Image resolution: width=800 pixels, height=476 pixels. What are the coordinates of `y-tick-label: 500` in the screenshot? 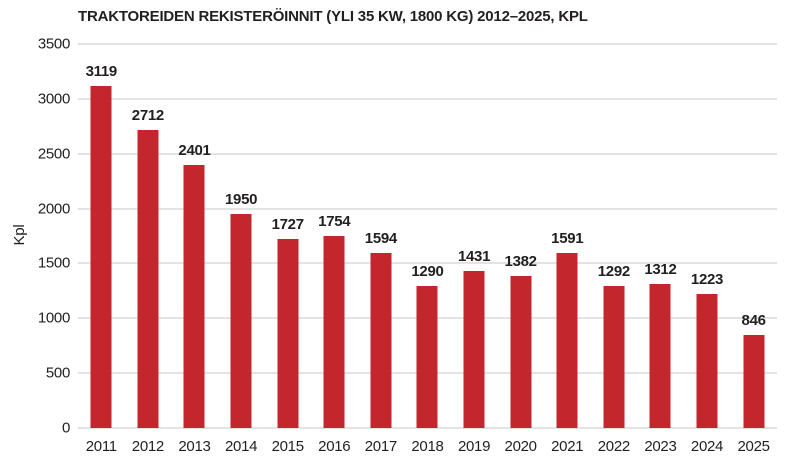 It's located at (57, 373).